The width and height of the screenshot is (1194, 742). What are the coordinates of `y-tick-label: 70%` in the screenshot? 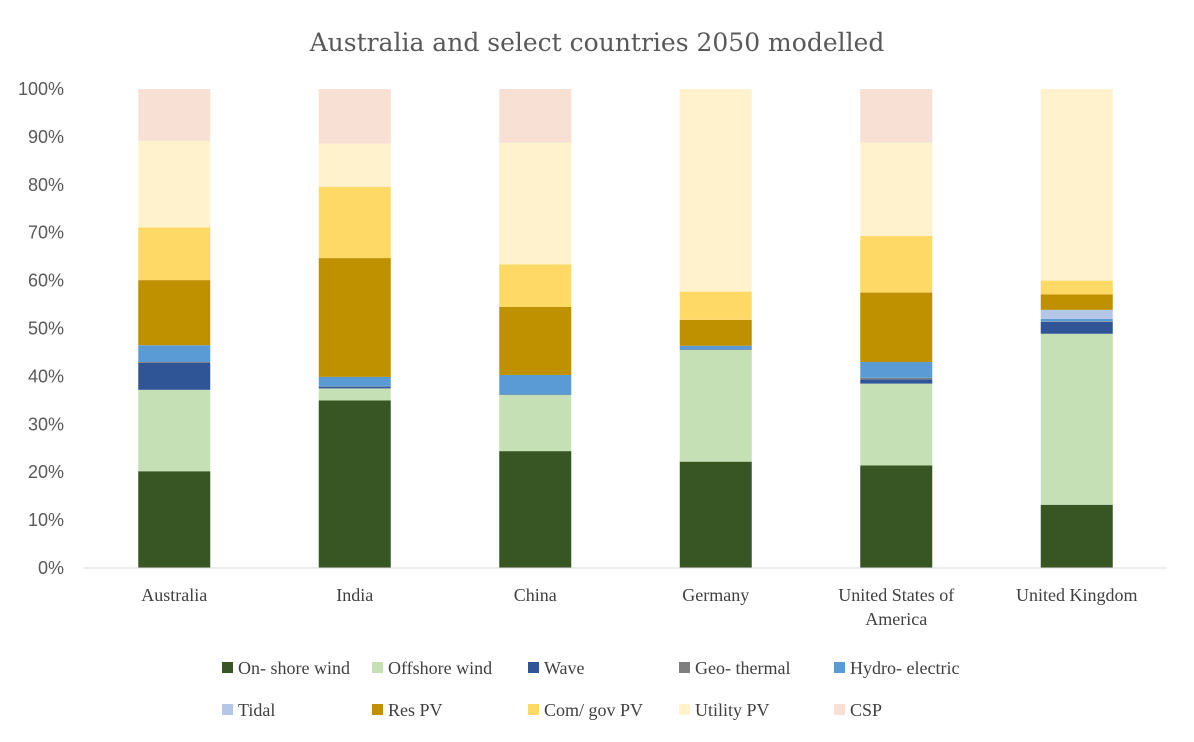 It's located at (46, 233).